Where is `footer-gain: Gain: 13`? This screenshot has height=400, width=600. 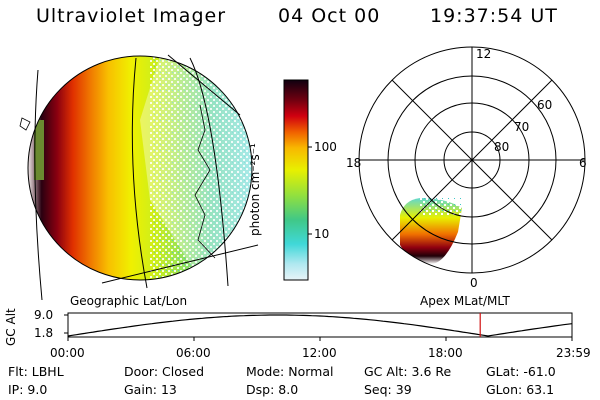
footer-gain: Gain: 13 is located at coordinates (150, 389).